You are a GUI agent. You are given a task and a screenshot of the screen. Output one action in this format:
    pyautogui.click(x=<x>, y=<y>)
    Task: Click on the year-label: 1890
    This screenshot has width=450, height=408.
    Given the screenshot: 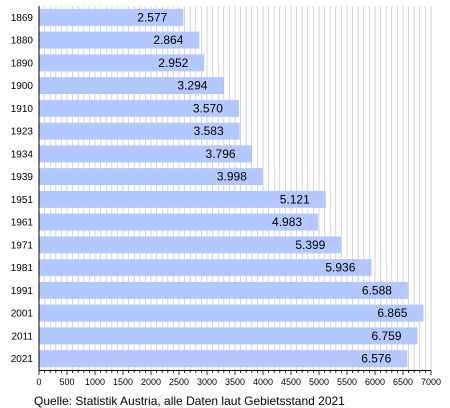 What is the action you would take?
    pyautogui.click(x=22, y=63)
    